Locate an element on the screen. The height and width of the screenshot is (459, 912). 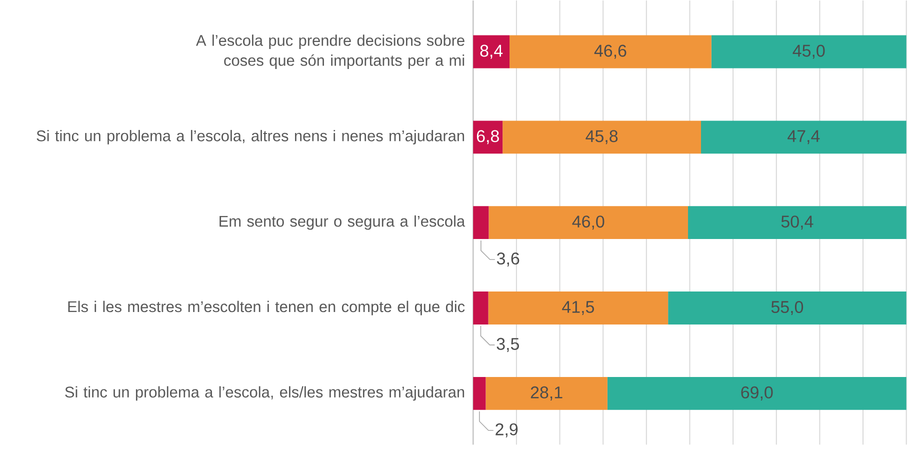
y-tick-label: Em sento segur o segura a l’escola is located at coordinates (343, 223).